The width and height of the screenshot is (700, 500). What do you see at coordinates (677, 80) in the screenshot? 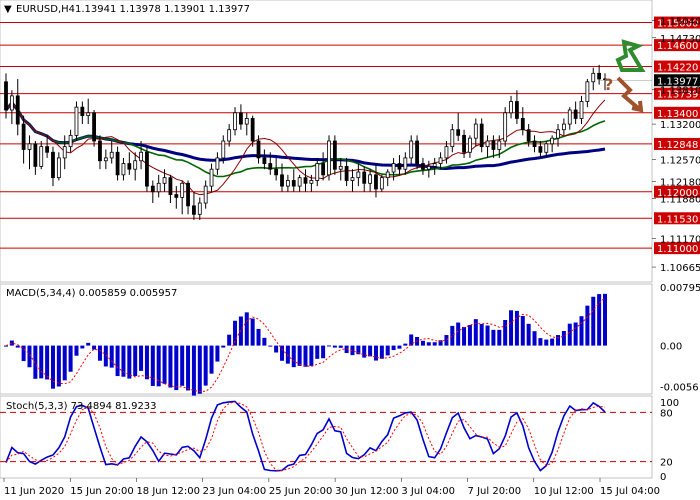
I see `current-price-tag` at bounding box center [677, 80].